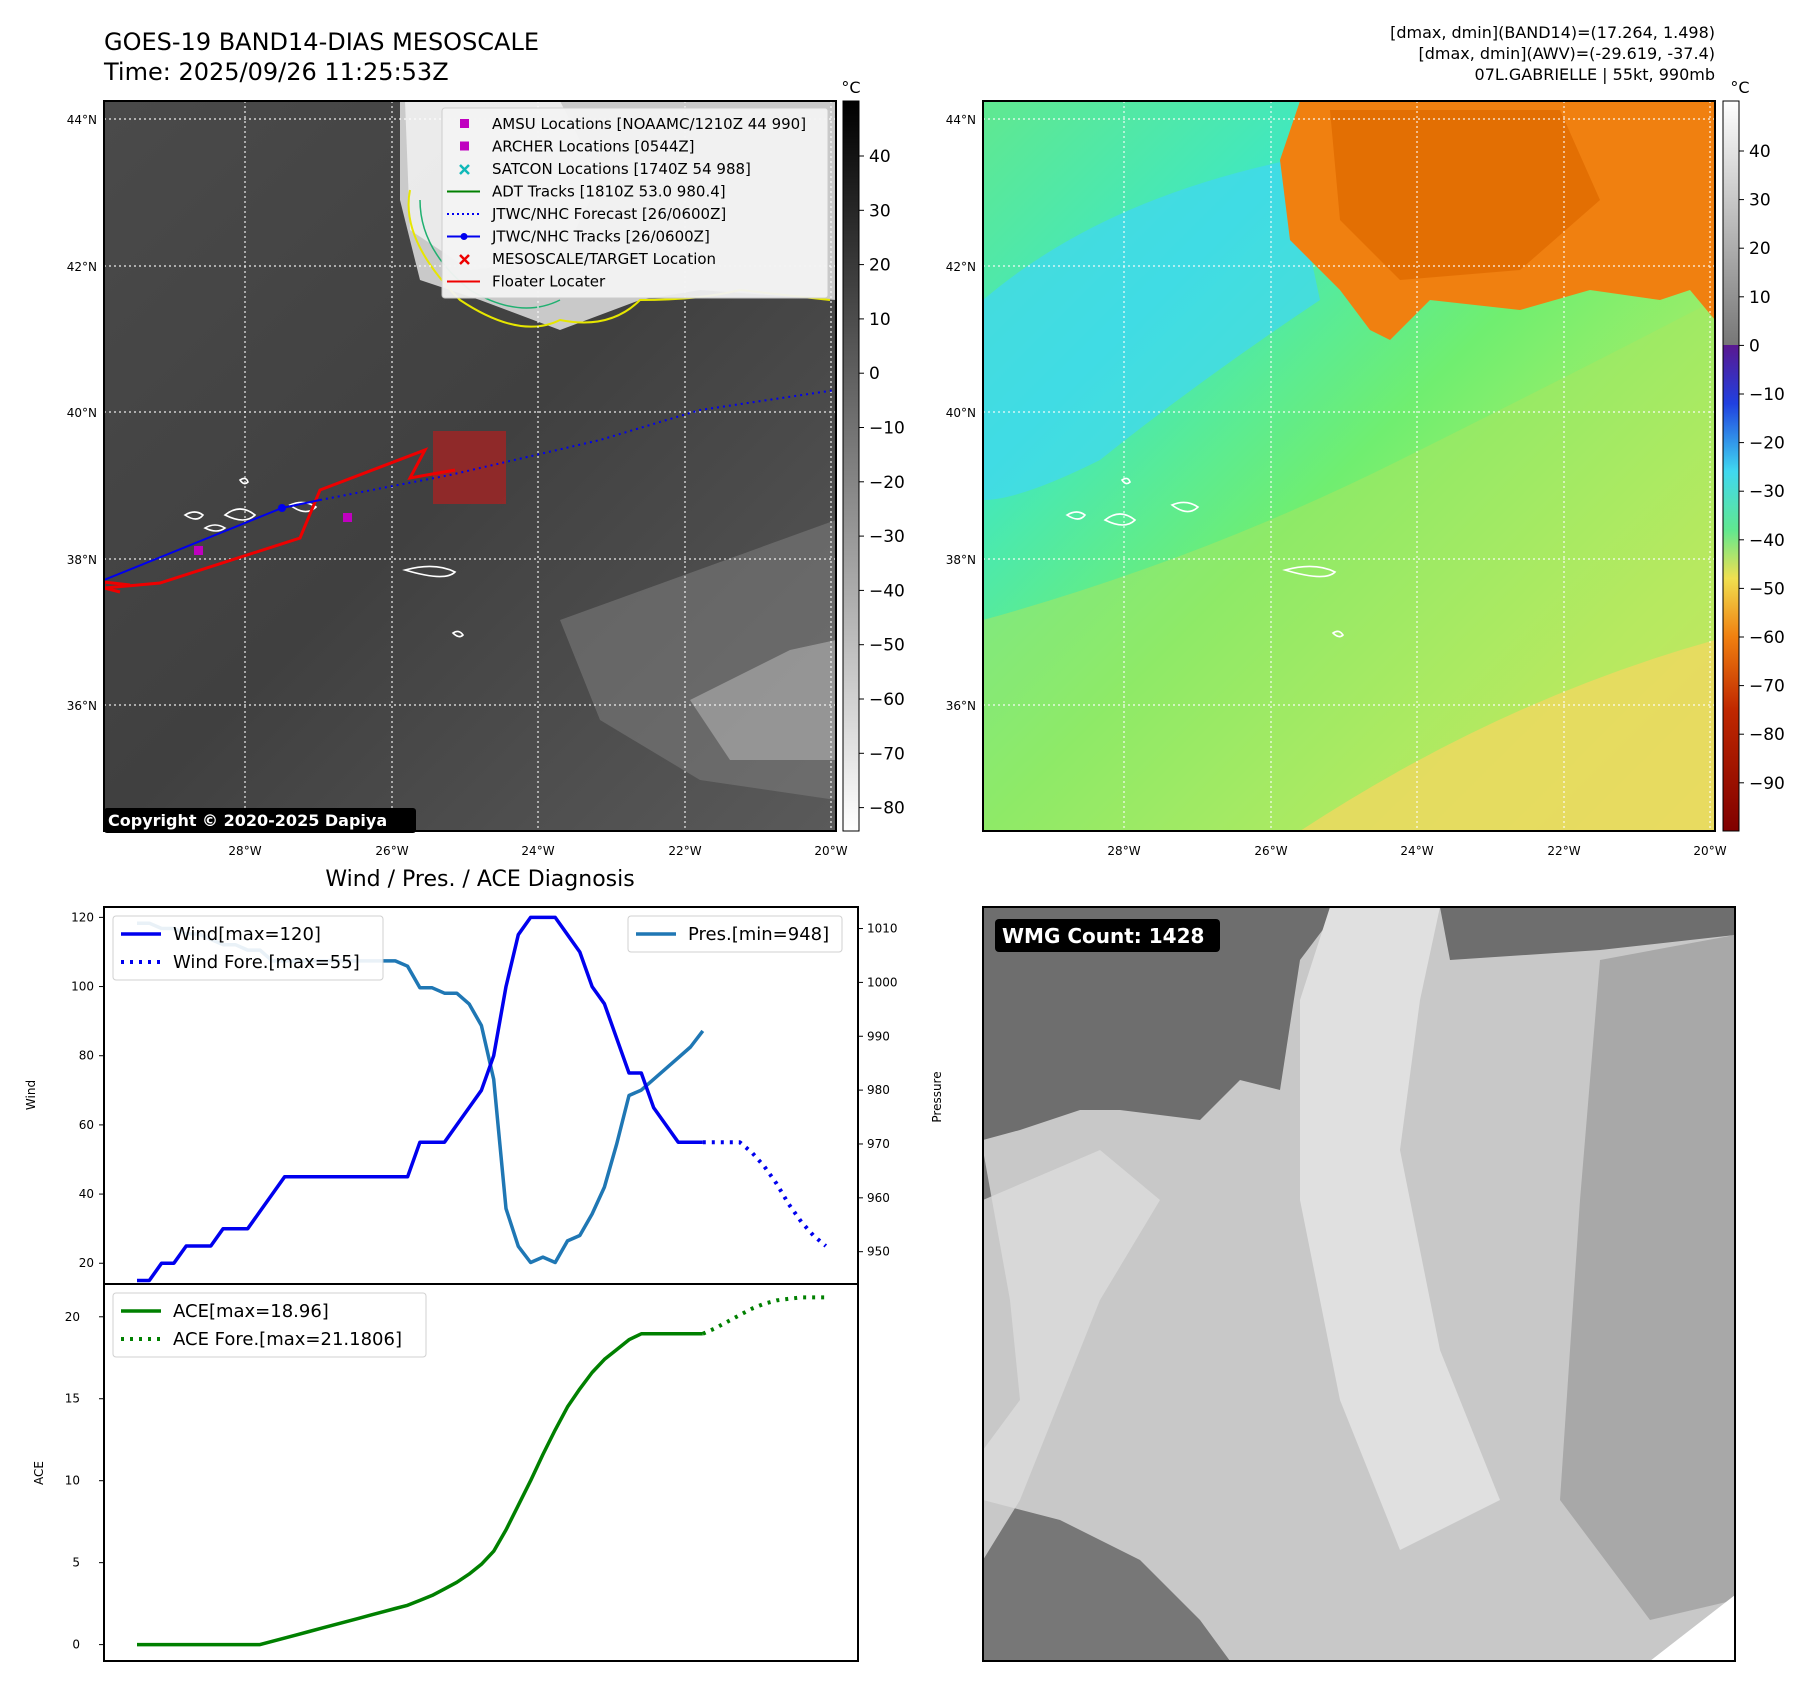  I want to click on legend-item: ADT Tracks [1810Z 53.0 980.4], so click(586, 192).